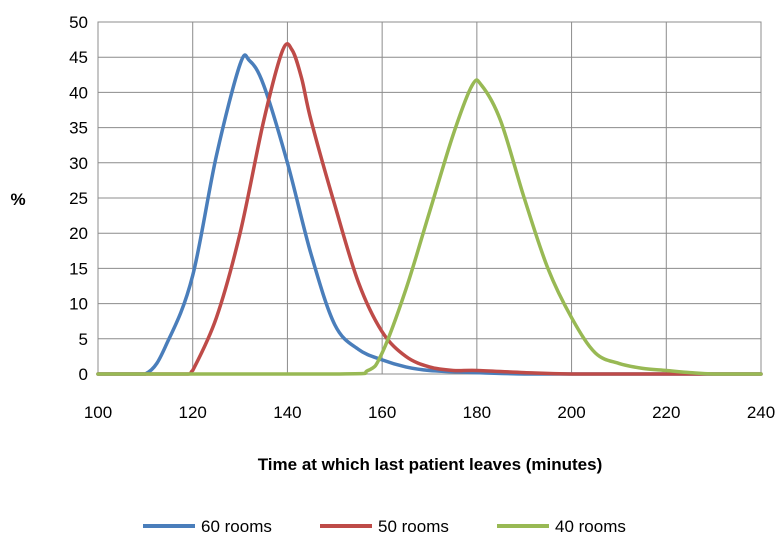 This screenshot has height=540, width=780. Describe the element at coordinates (17, 199) in the screenshot. I see `y-axis-title: %` at that location.